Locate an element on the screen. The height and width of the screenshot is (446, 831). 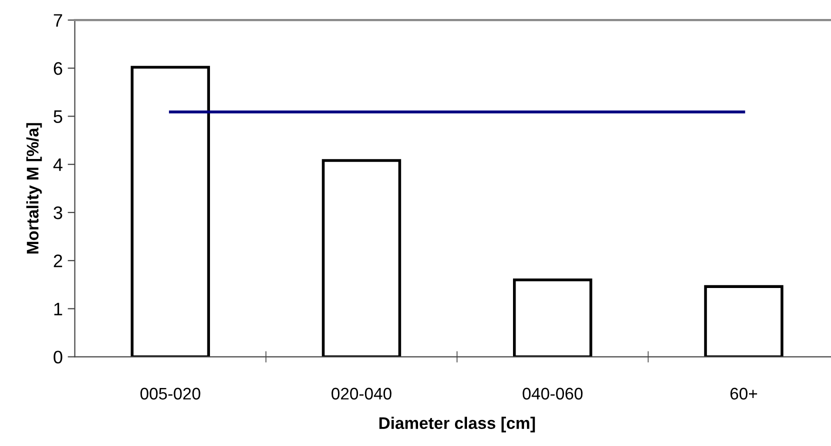
y-tick-label: 0 is located at coordinates (58, 357).